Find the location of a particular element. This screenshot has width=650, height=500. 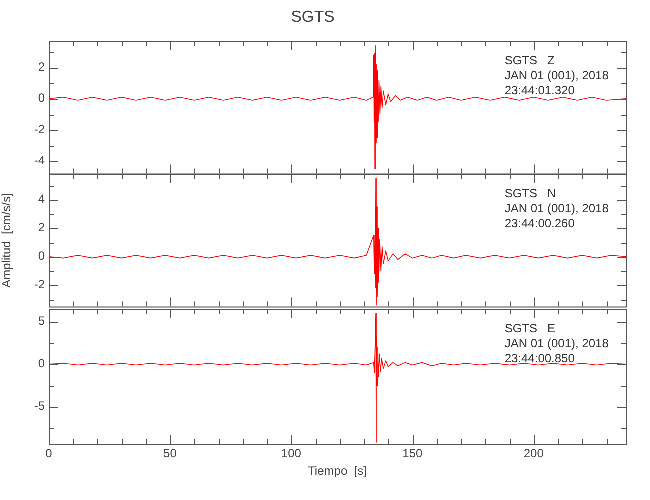

y-tick-label: -4 is located at coordinates (40, 161).